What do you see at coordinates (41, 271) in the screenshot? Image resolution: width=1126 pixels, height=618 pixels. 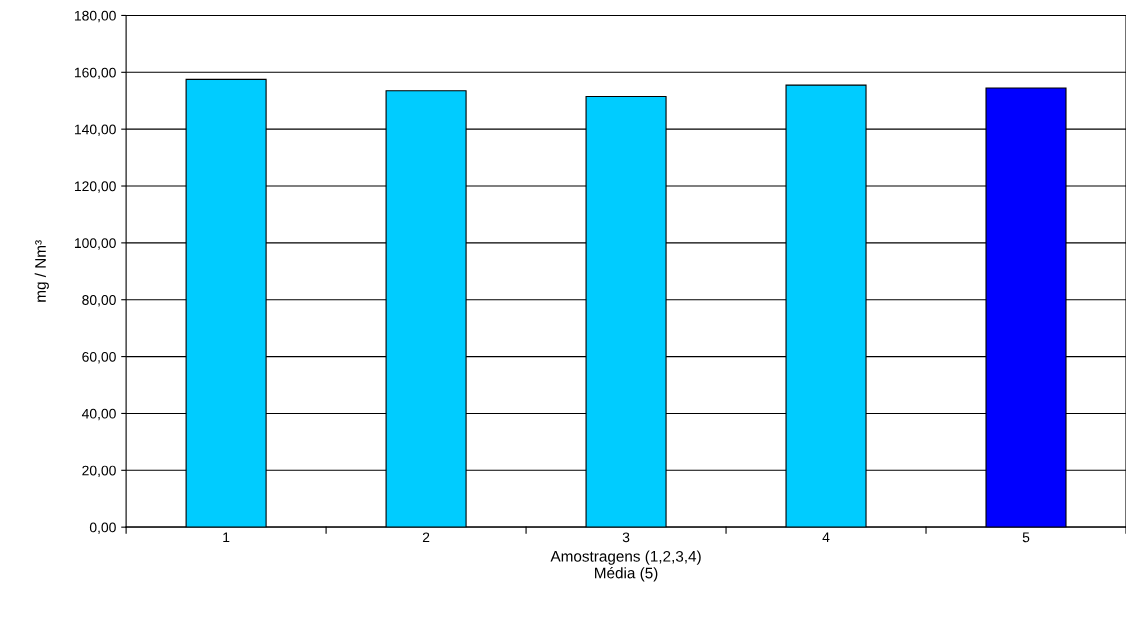 I see `y-axis-title: mg / Nm³` at bounding box center [41, 271].